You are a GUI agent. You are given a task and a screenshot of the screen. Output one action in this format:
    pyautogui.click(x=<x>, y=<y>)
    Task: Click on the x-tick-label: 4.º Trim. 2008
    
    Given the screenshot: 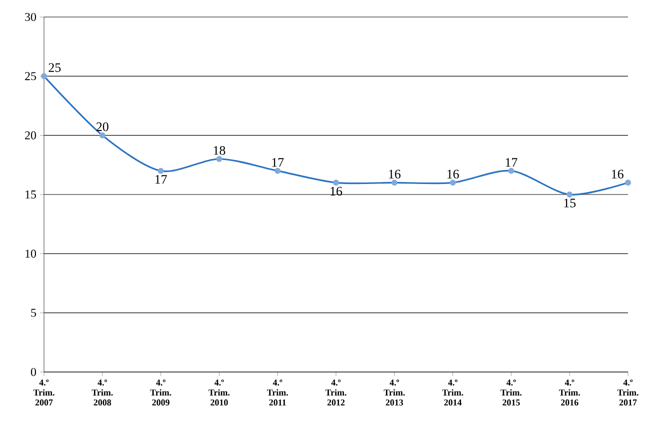 What is the action you would take?
    pyautogui.click(x=102, y=393)
    